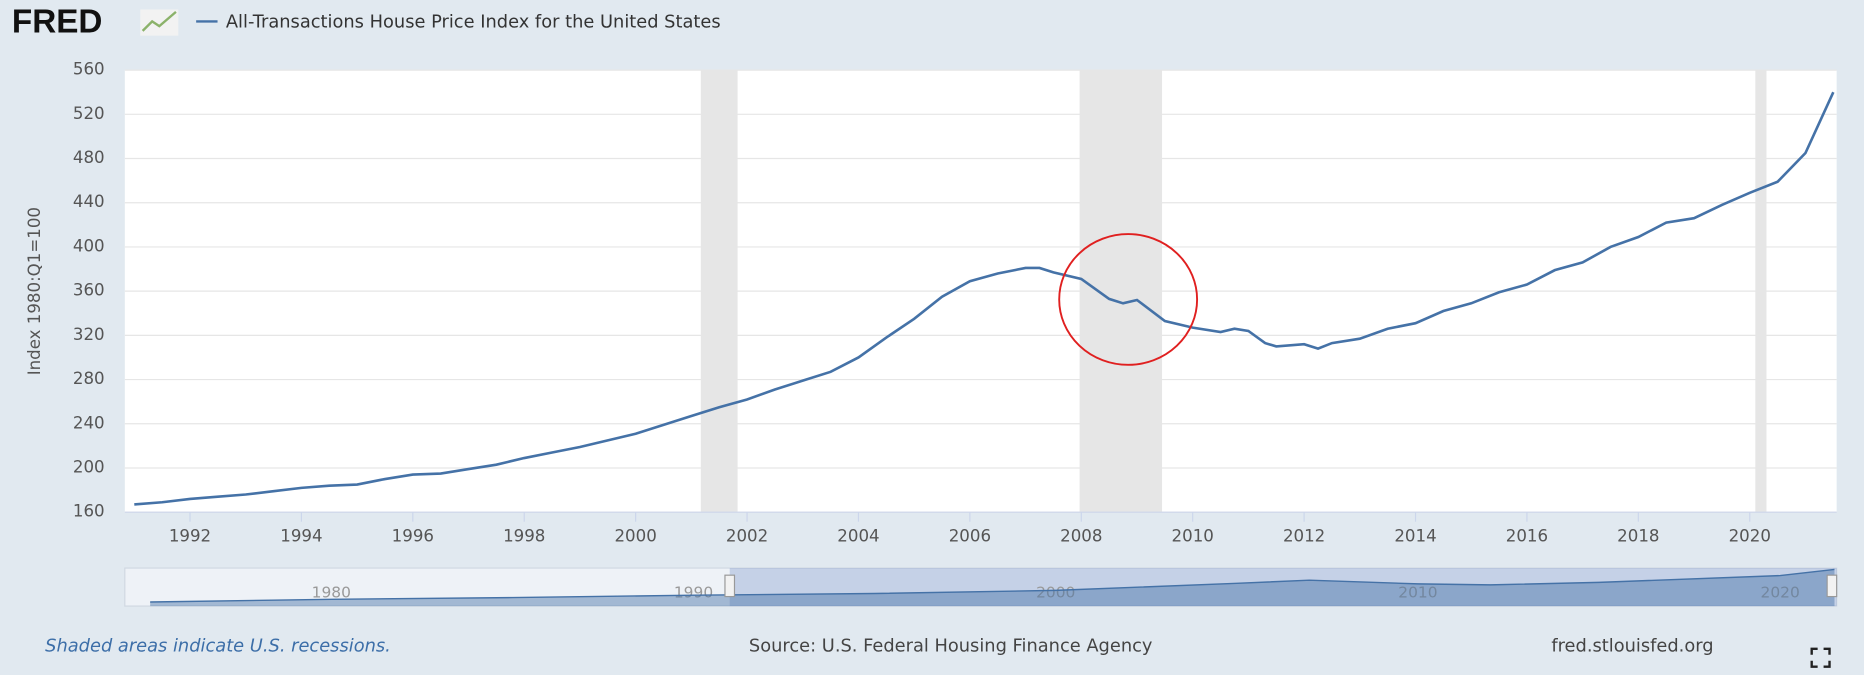  I want to click on x-tick-label: 2002, so click(747, 536).